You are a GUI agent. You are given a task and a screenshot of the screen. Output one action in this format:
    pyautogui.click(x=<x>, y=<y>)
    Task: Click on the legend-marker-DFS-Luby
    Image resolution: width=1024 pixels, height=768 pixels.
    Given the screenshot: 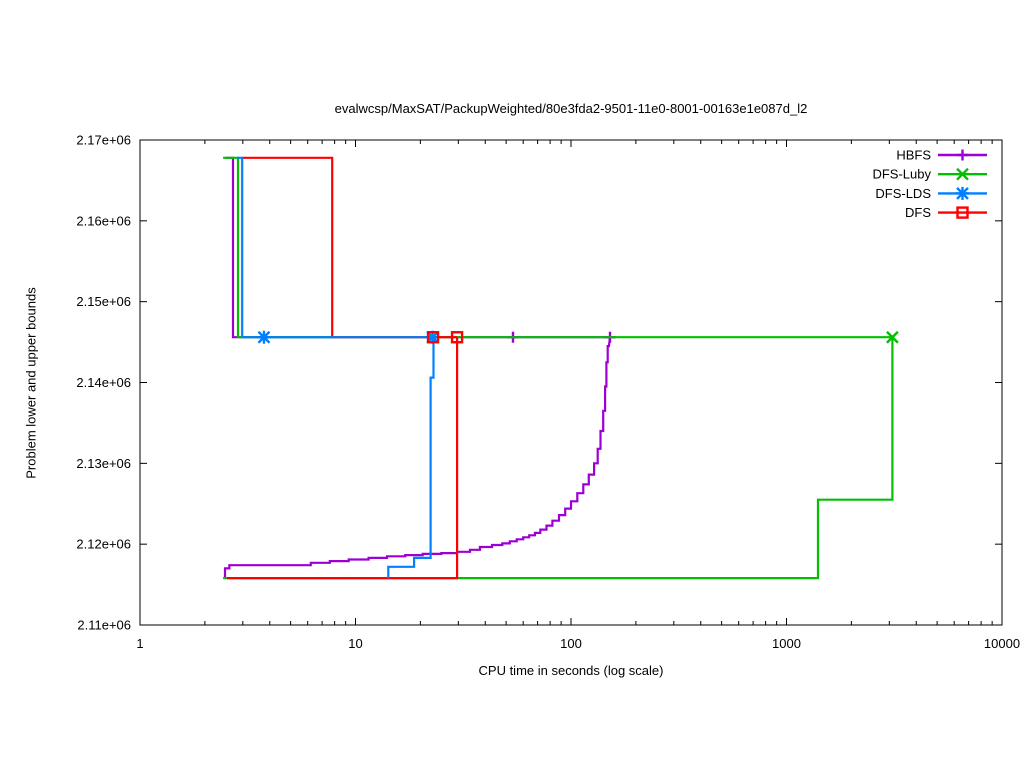 What is the action you would take?
    pyautogui.click(x=962, y=174)
    